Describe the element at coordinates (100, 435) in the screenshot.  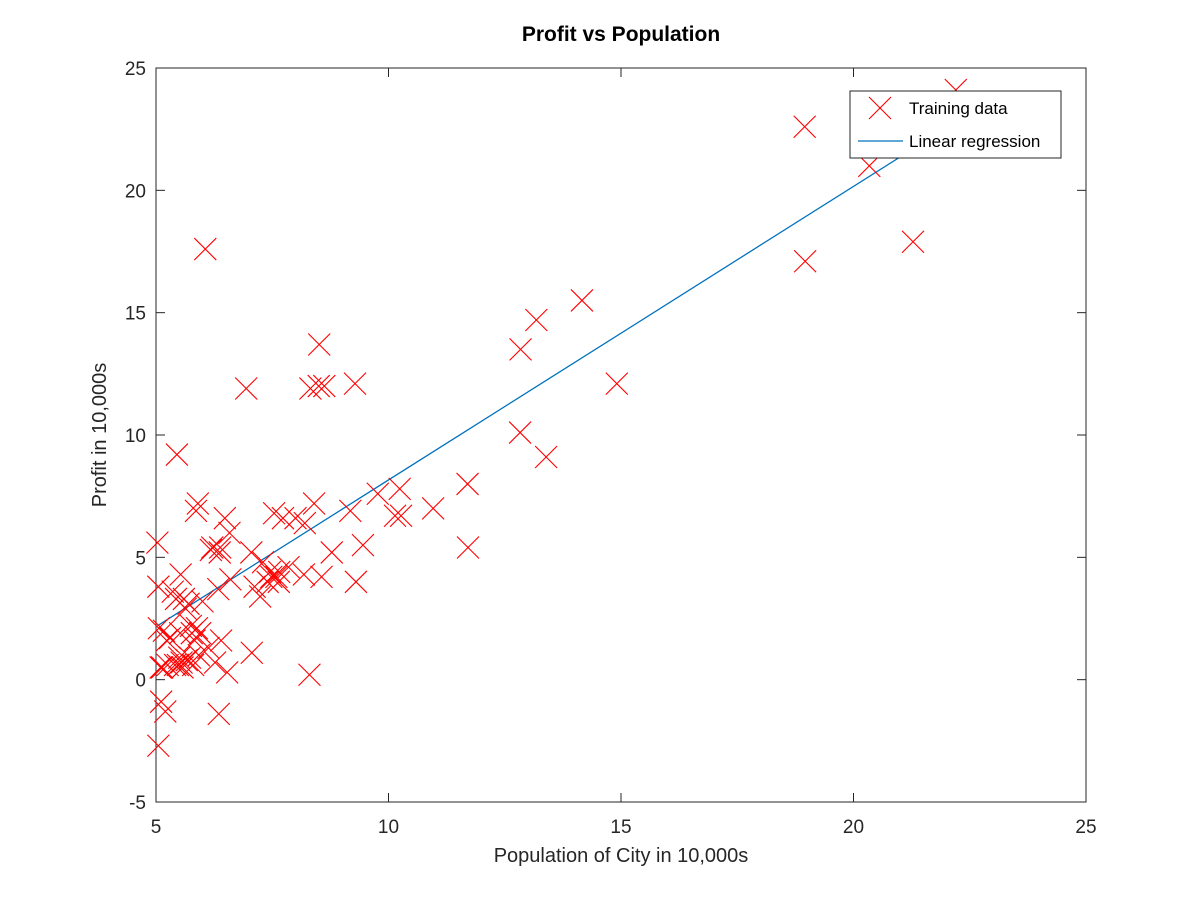
I see `y-axis-label: Profit in 10,000s` at that location.